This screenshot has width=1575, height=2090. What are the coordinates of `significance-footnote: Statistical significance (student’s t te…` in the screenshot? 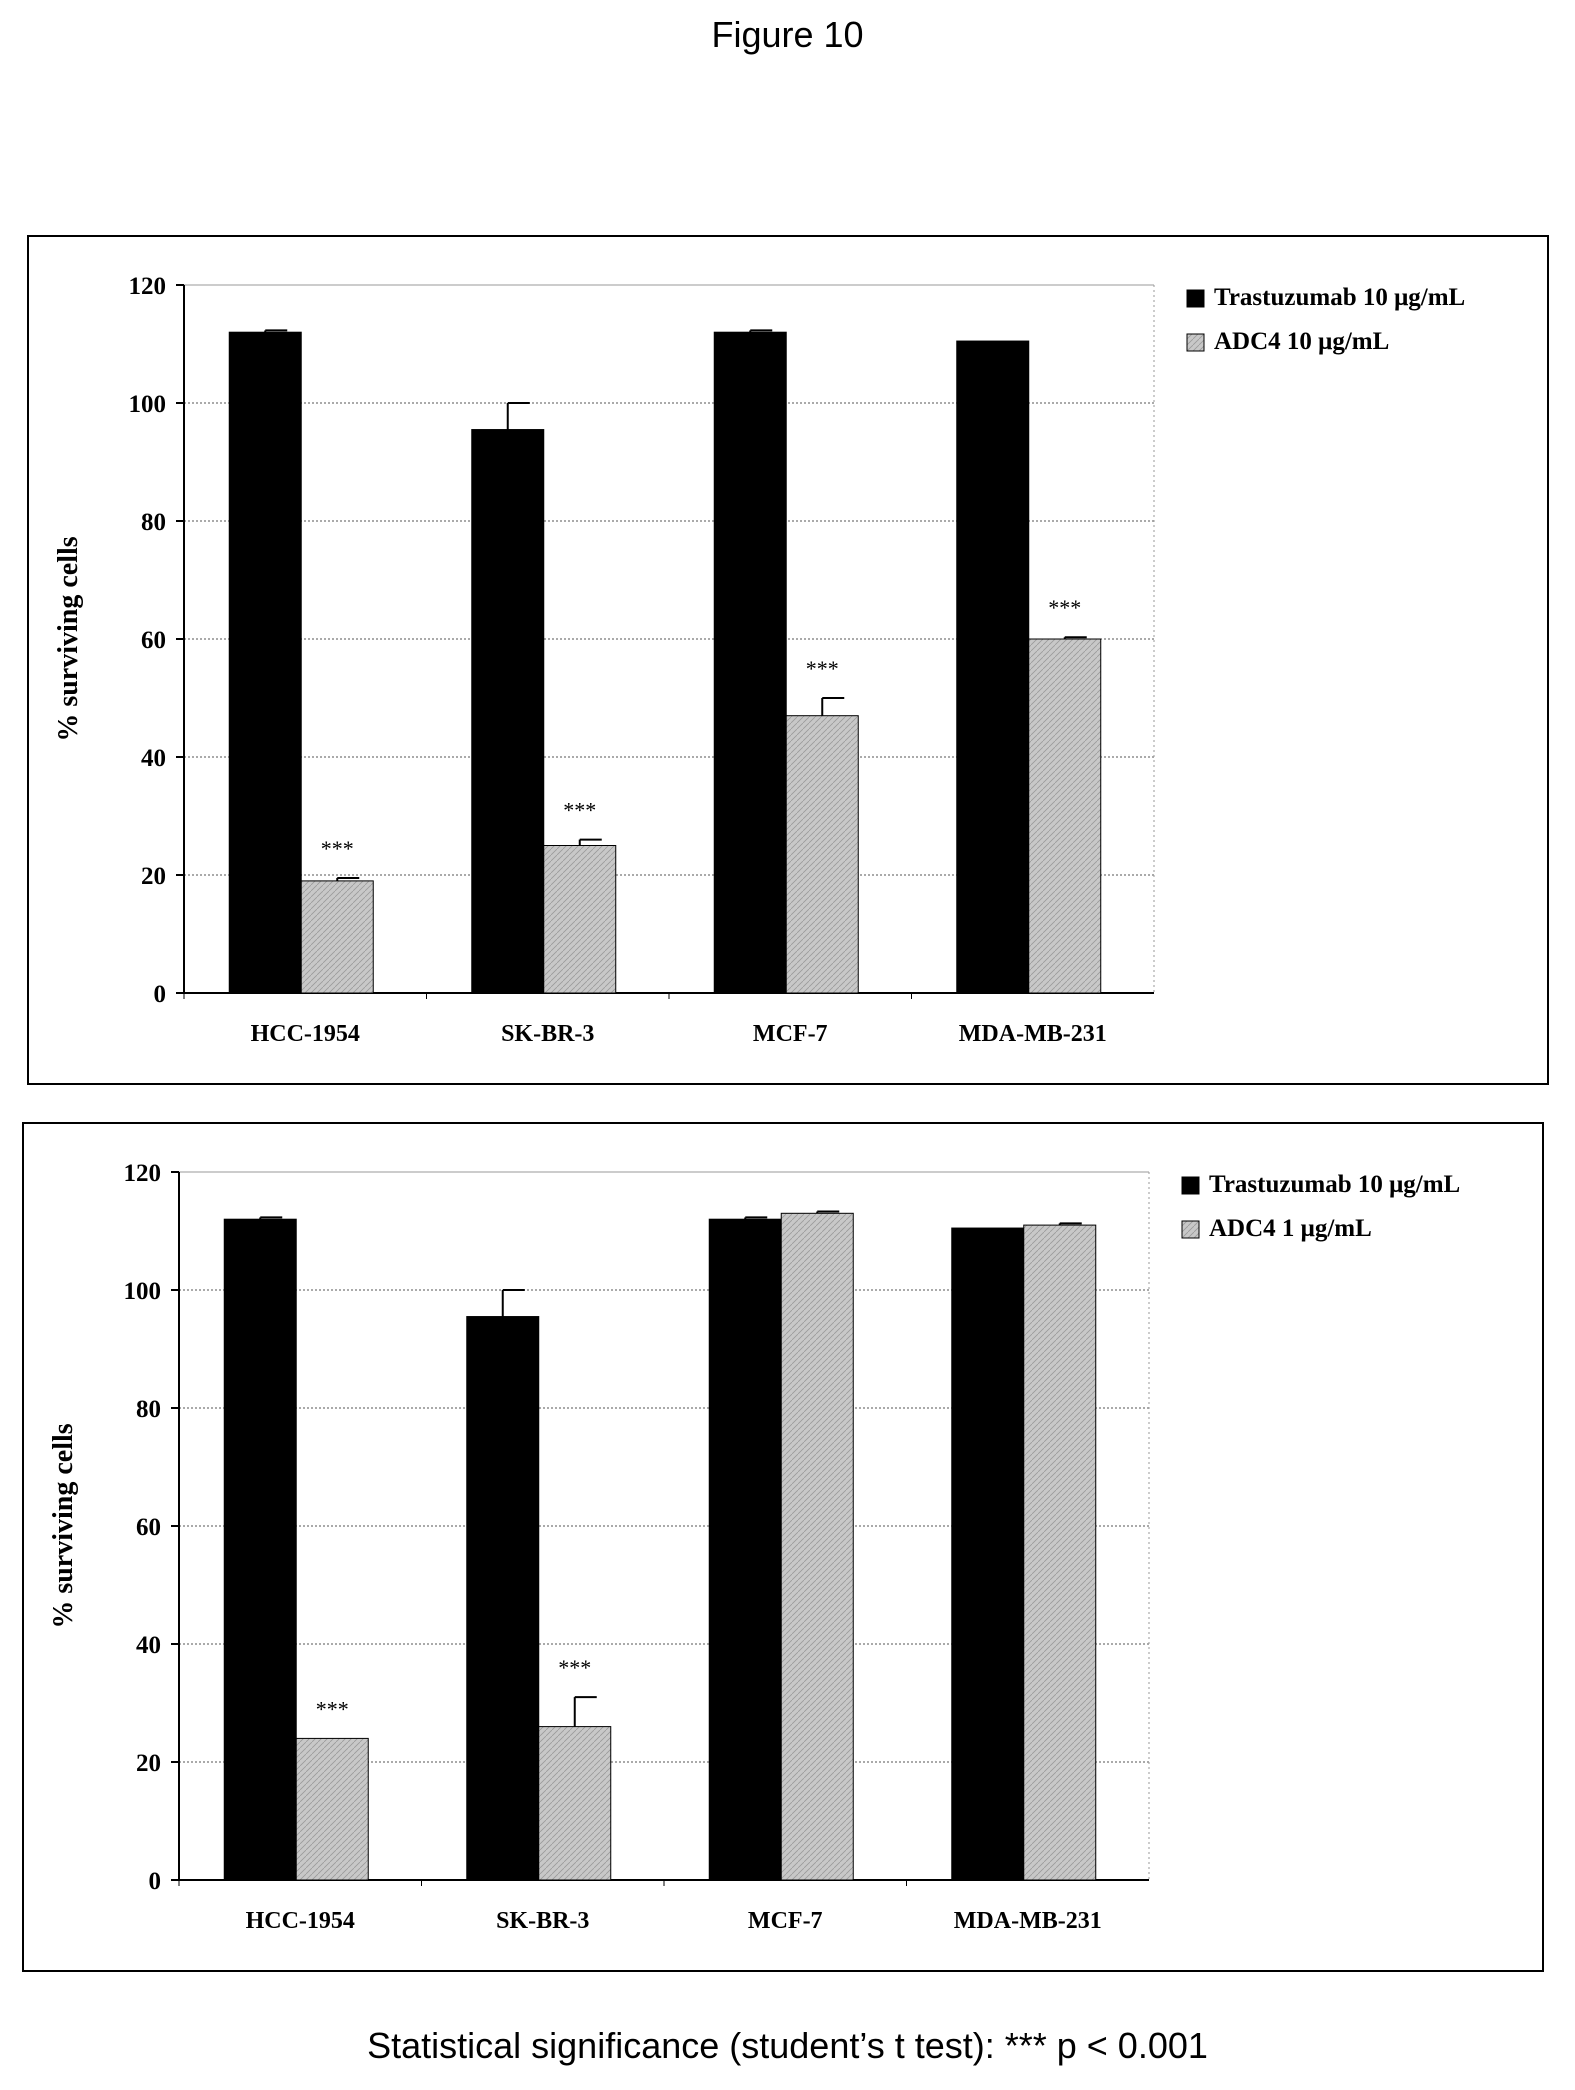 It's located at (787, 2045).